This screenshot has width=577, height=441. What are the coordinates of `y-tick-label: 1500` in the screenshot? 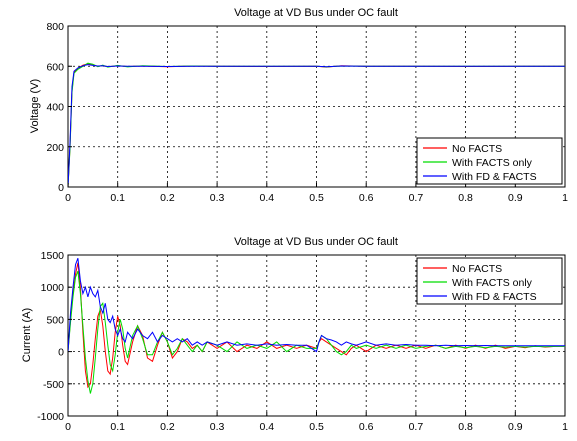 It's located at (53, 256).